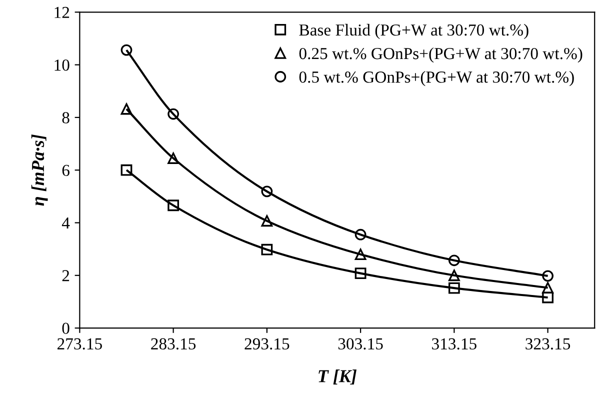 The height and width of the screenshot is (405, 613). What do you see at coordinates (548, 344) in the screenshot?
I see `x-tick-label: 323.15` at bounding box center [548, 344].